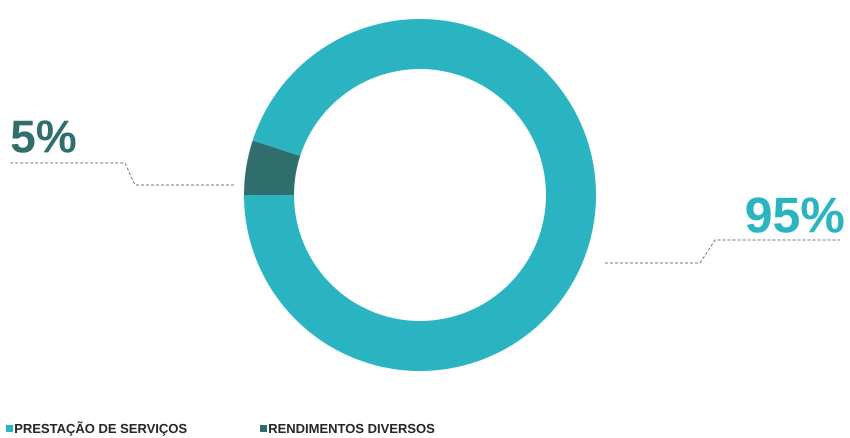 The width and height of the screenshot is (850, 438). I want to click on data-label: 5%, so click(44, 136).